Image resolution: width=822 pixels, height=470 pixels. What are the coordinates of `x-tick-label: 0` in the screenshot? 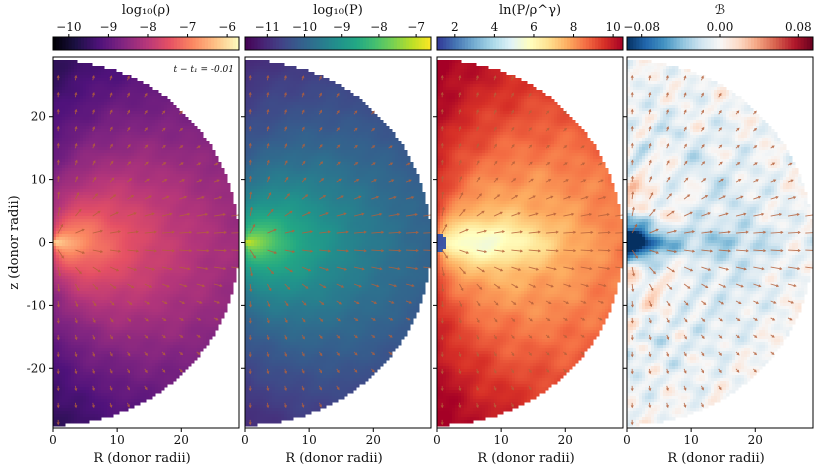 It's located at (245, 440).